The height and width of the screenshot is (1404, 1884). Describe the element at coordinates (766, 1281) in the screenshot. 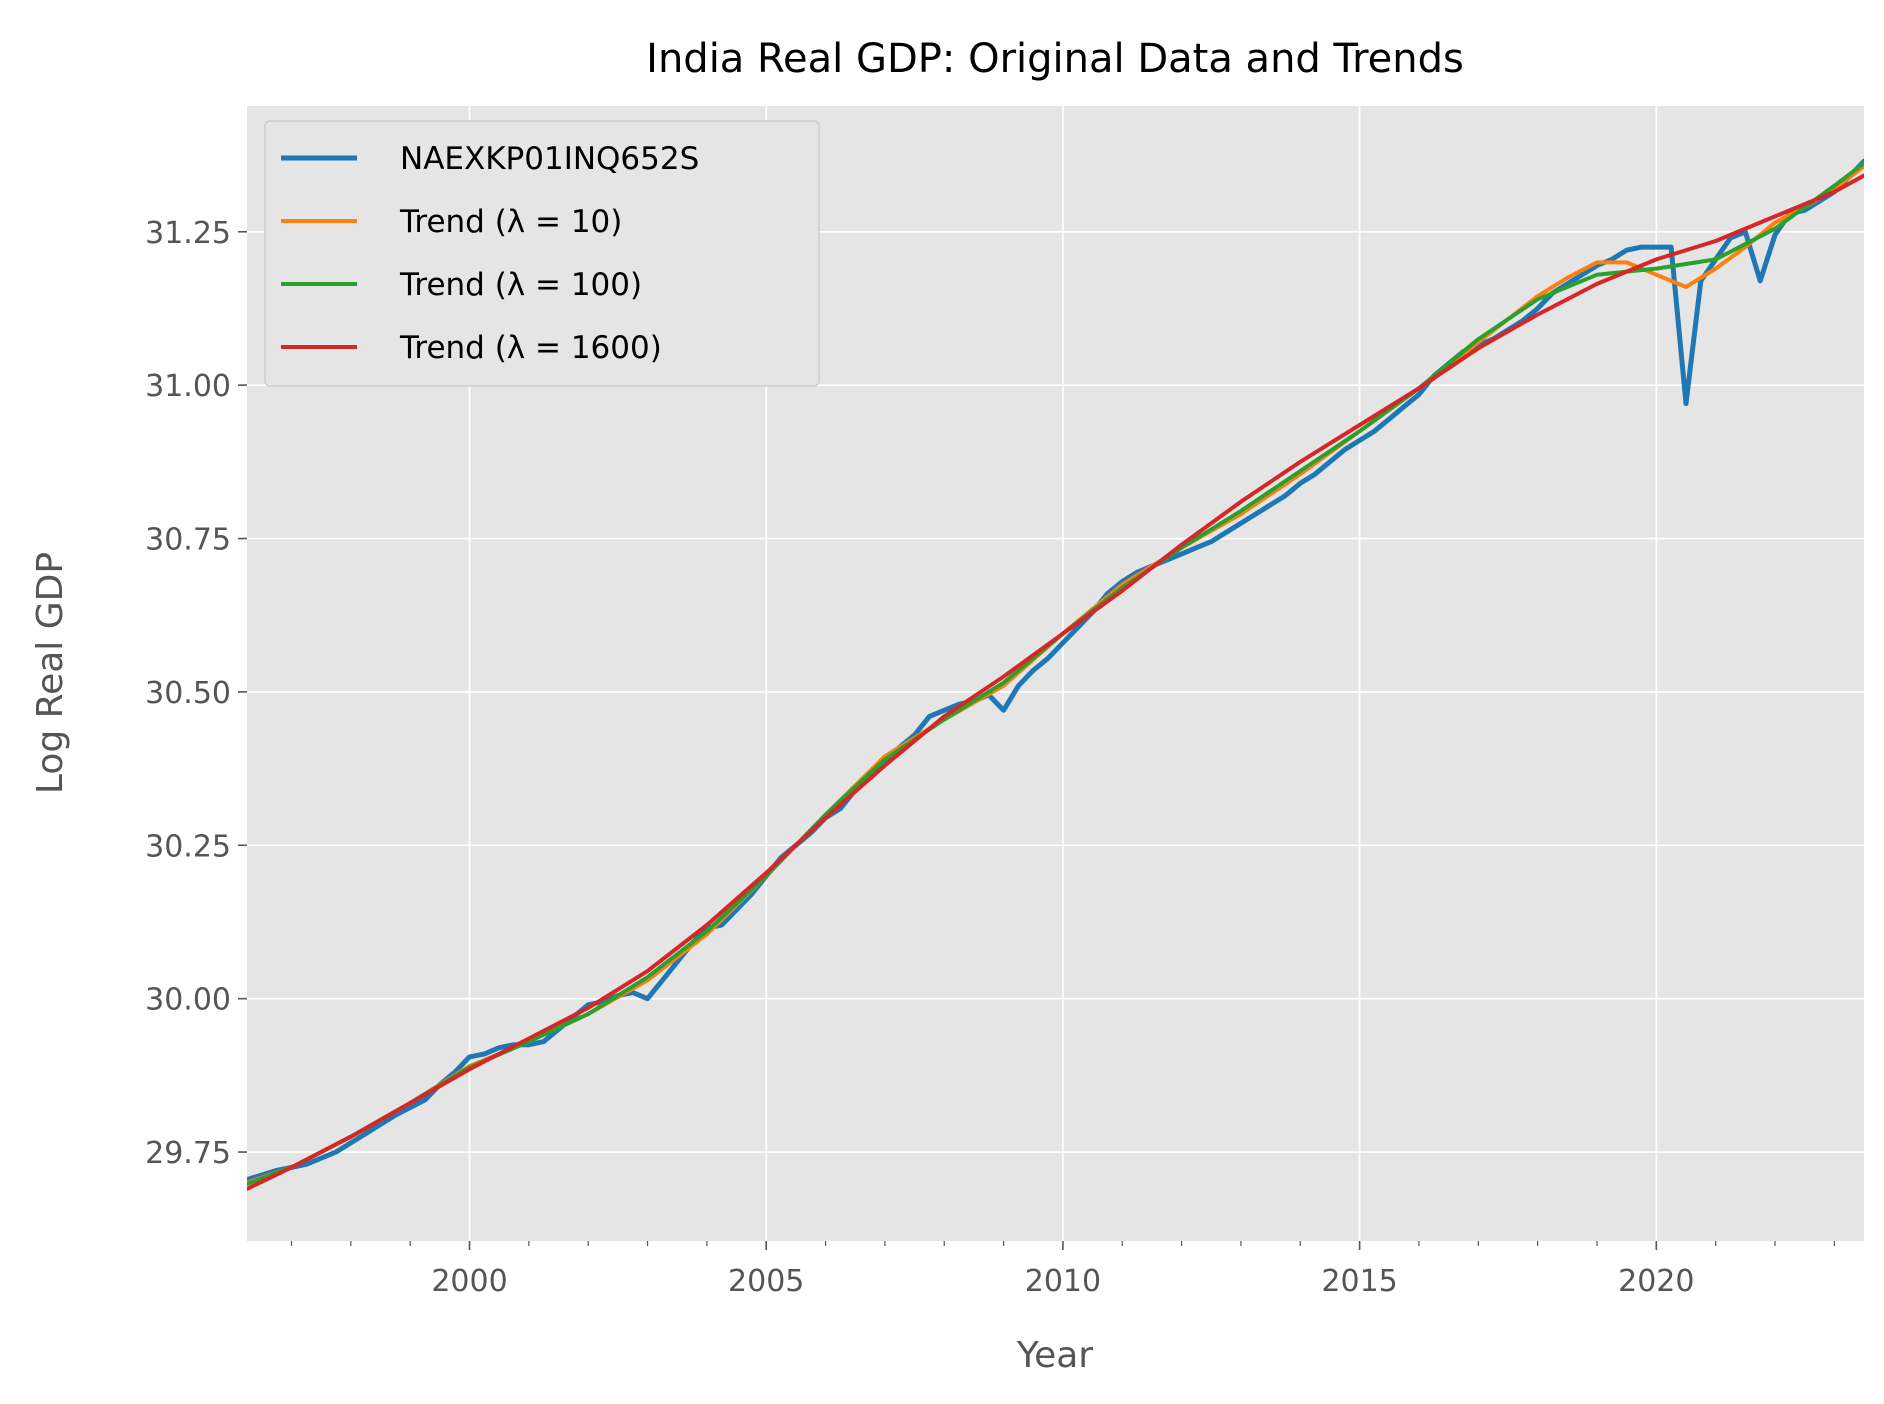

I see `x-tick-label: 2005` at that location.